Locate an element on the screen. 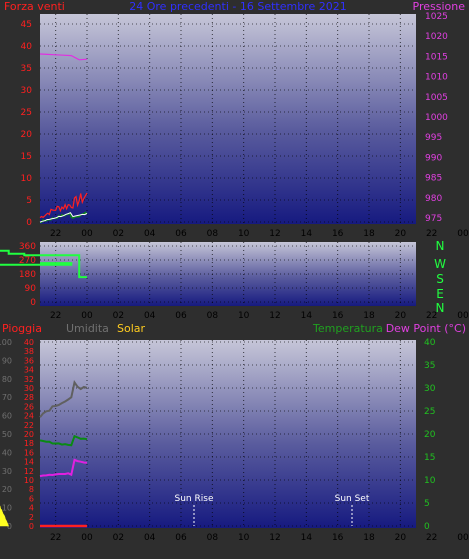 The image size is (469, 559). x-tick-label: 06 is located at coordinates (181, 316).